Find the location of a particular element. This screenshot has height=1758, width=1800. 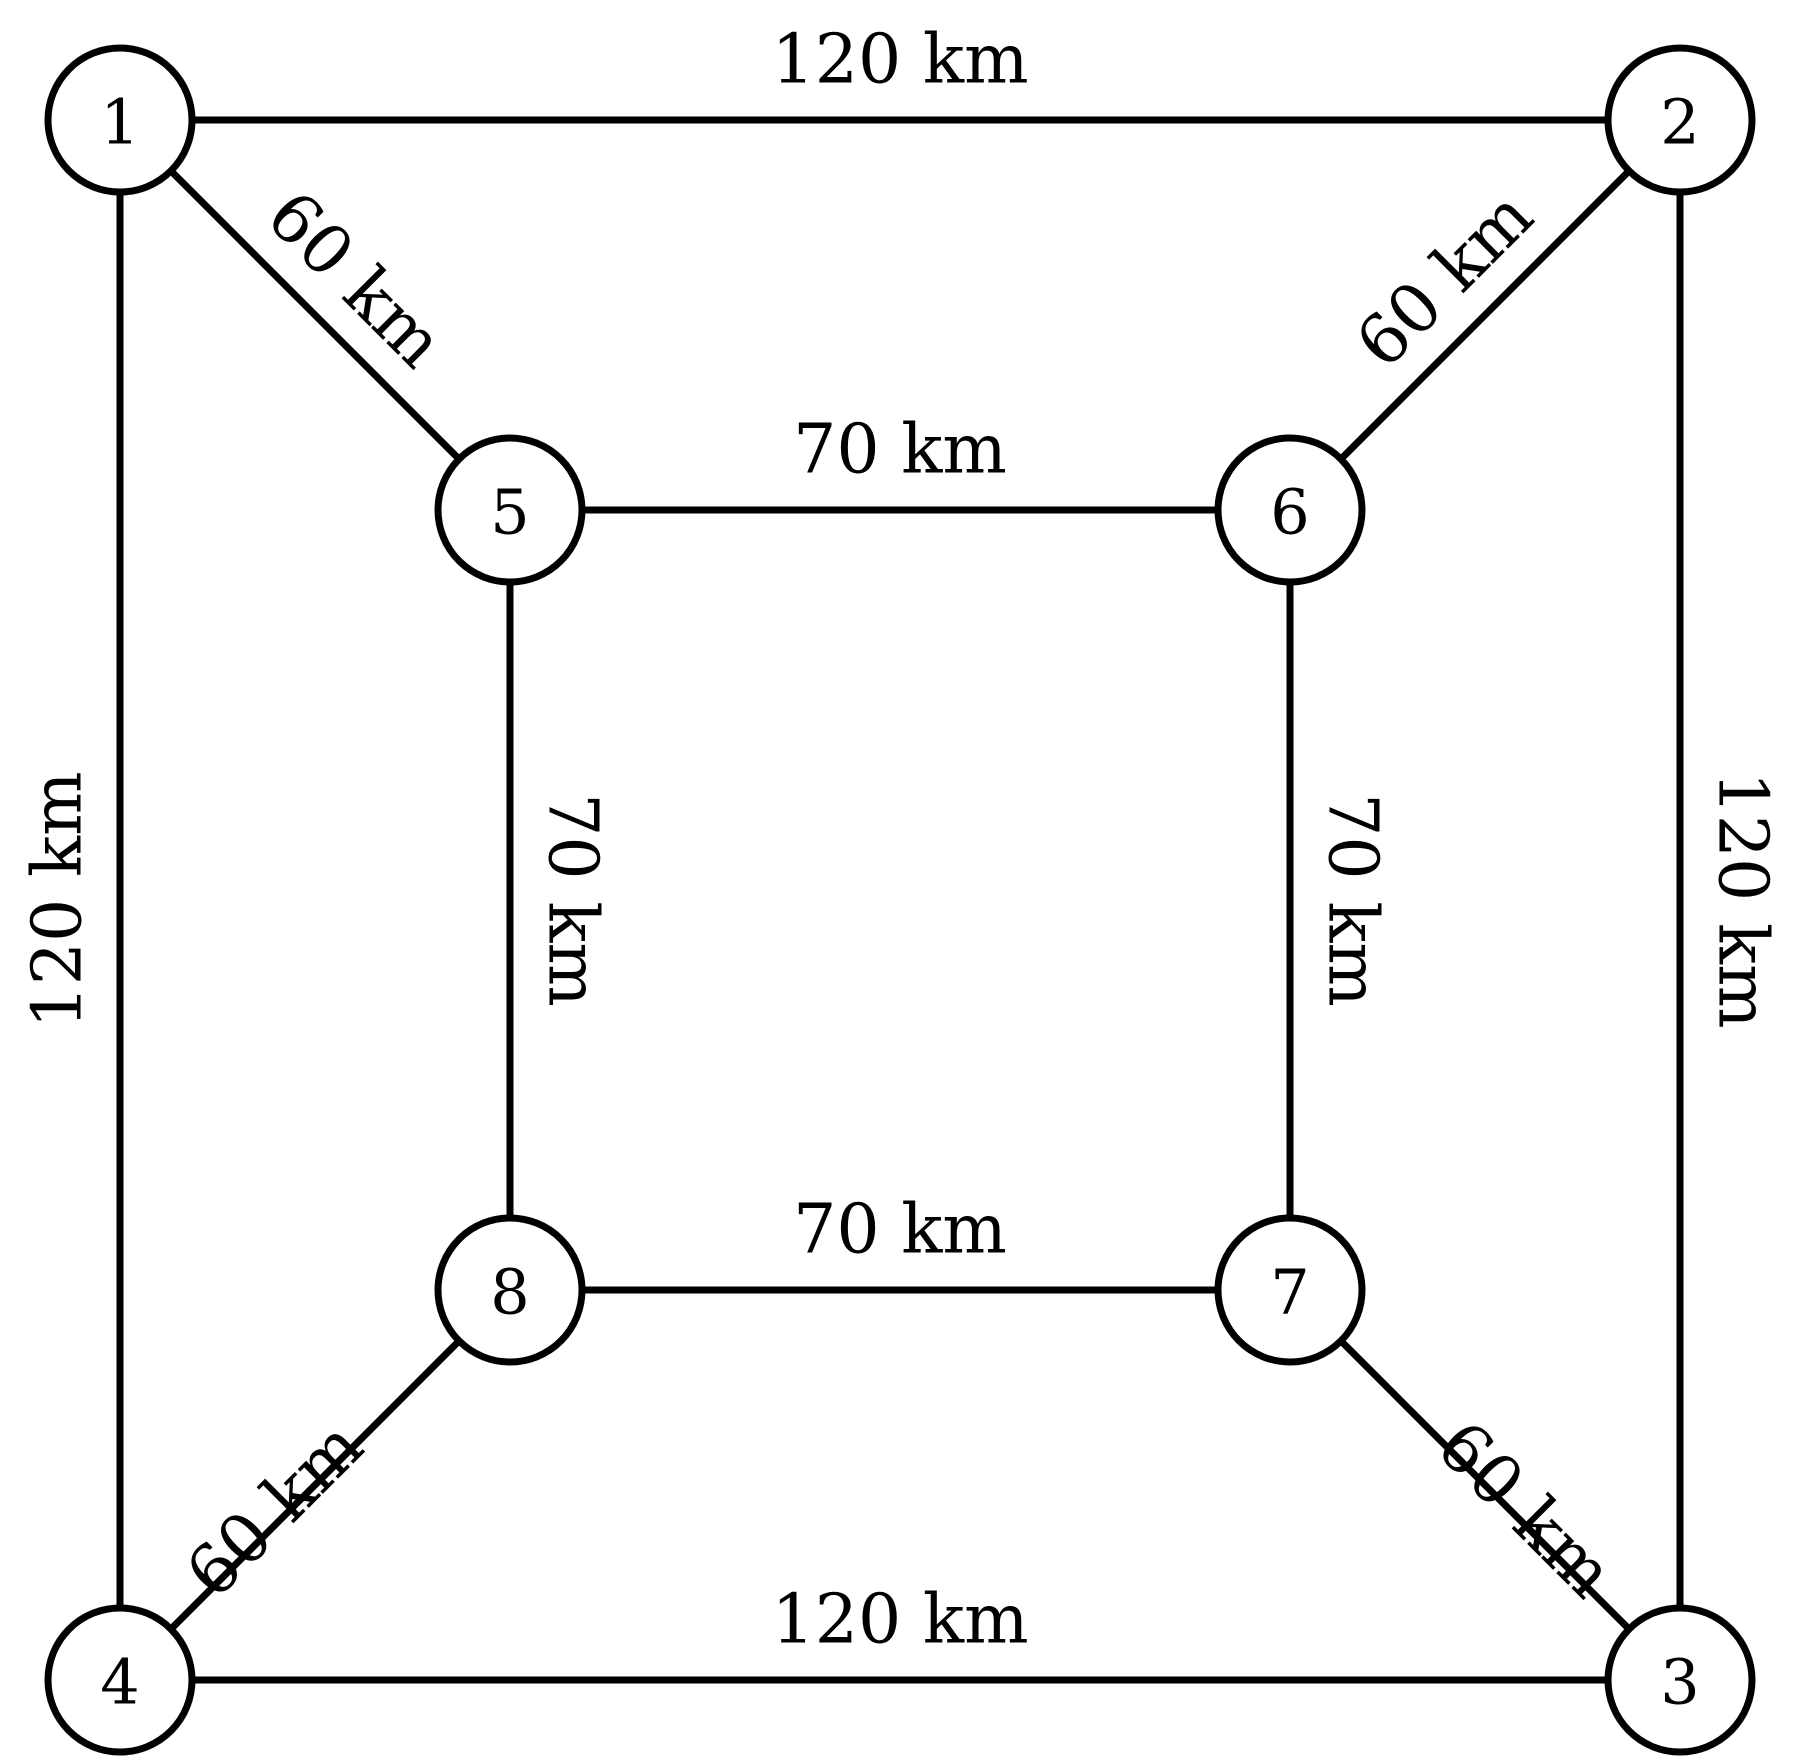

node-7: 7 is located at coordinates (1290, 1290).